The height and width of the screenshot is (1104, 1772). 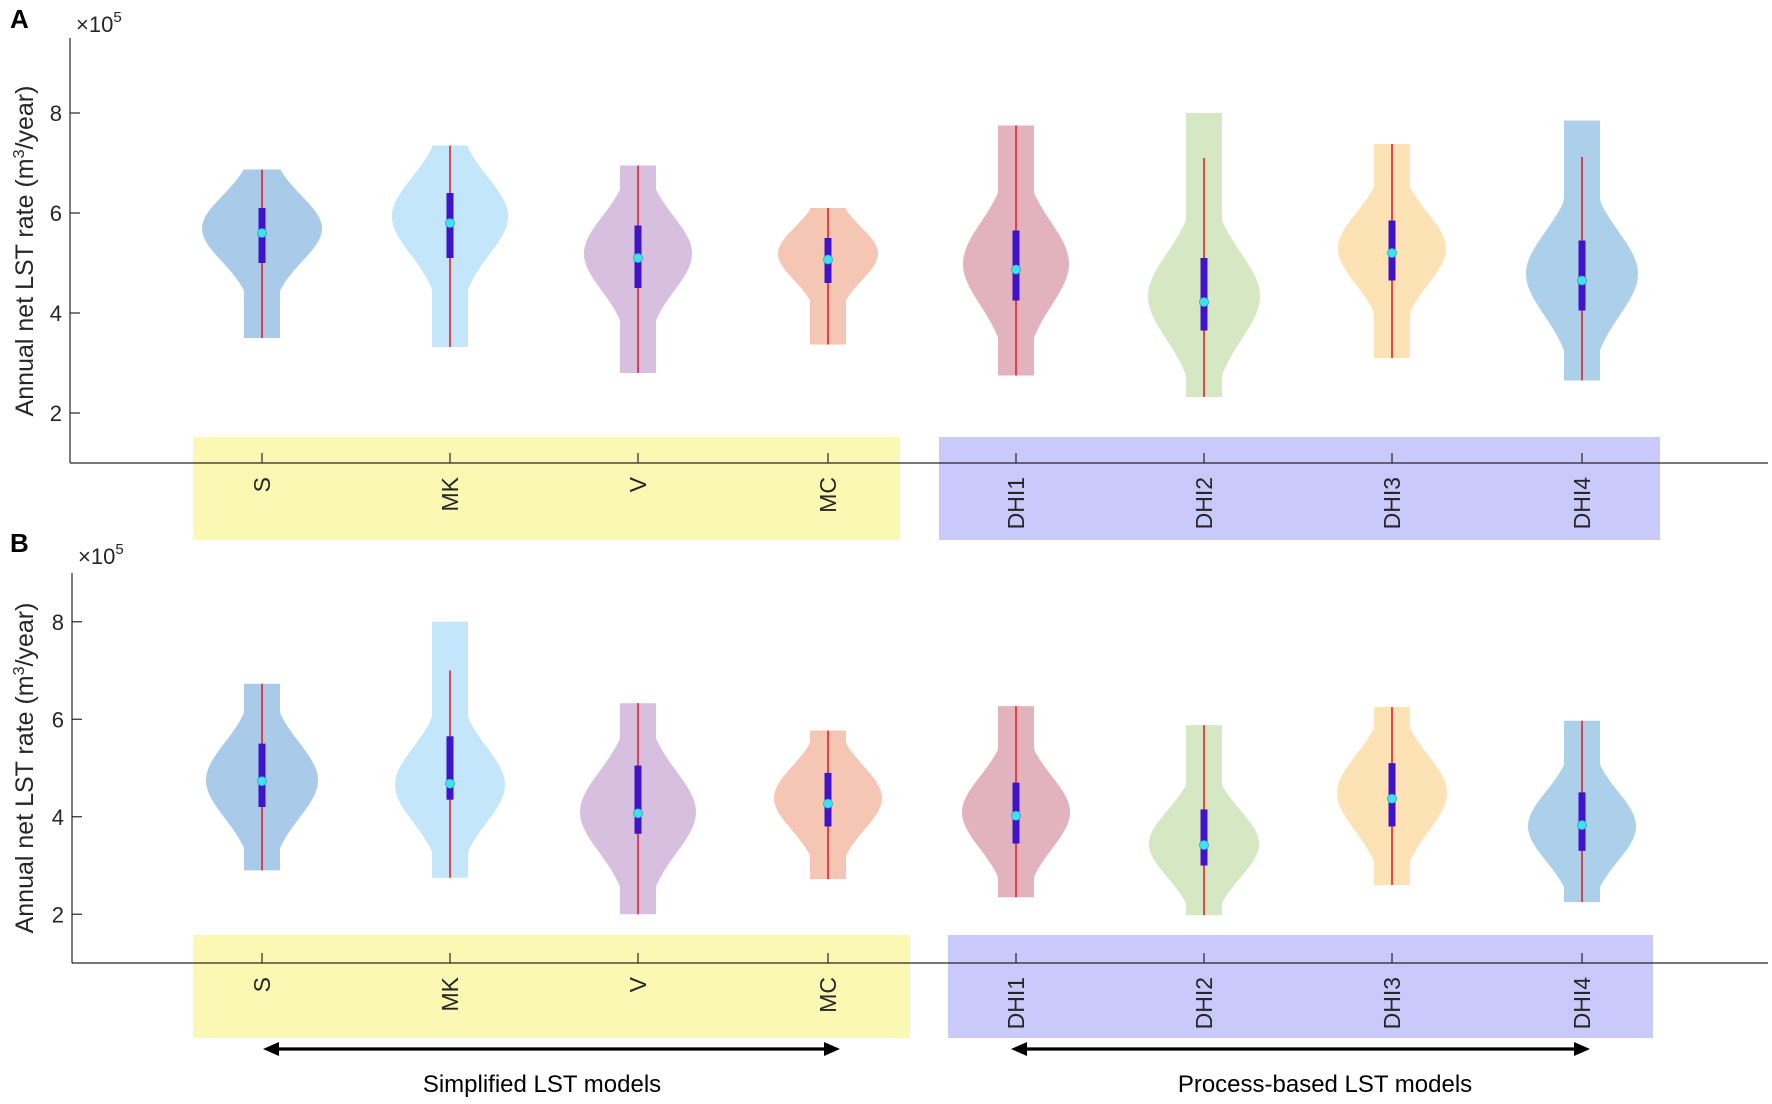 I want to click on process-models-arrow, so click(x=1300, y=1049).